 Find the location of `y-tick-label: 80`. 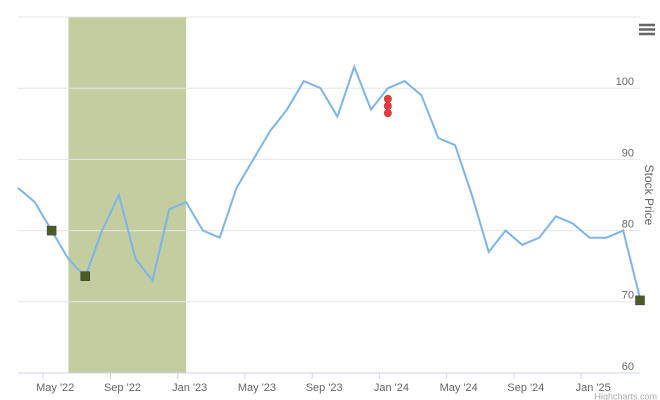

y-tick-label: 80 is located at coordinates (628, 225).